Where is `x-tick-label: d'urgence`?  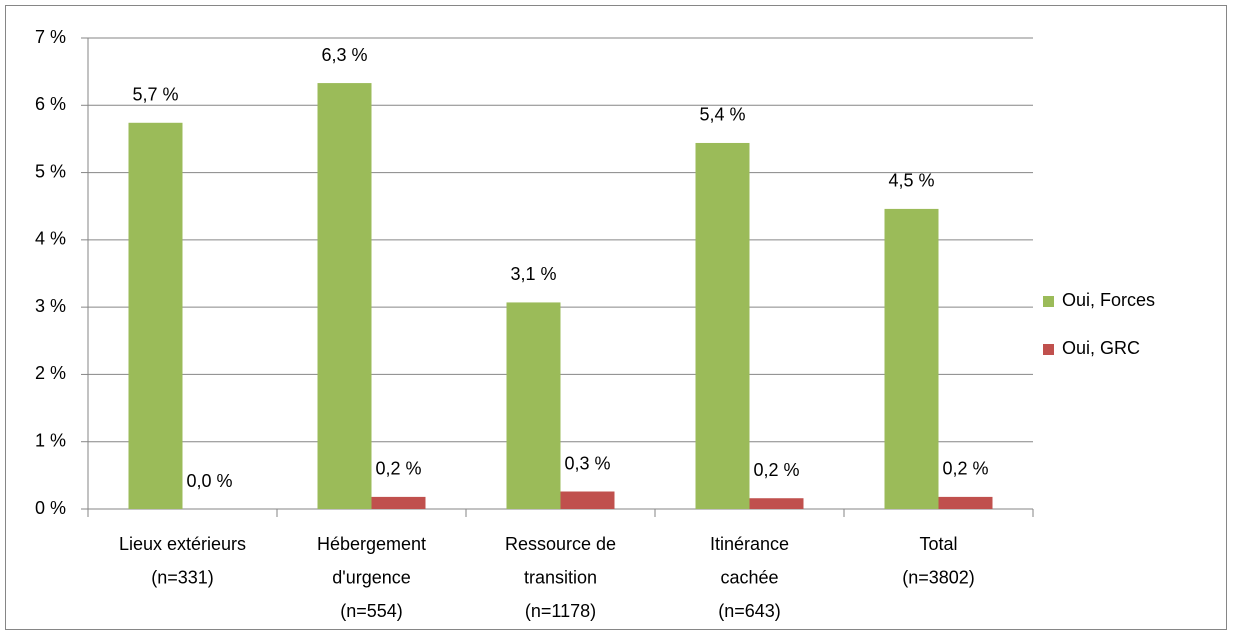
x-tick-label: d'urgence is located at coordinates (371, 577).